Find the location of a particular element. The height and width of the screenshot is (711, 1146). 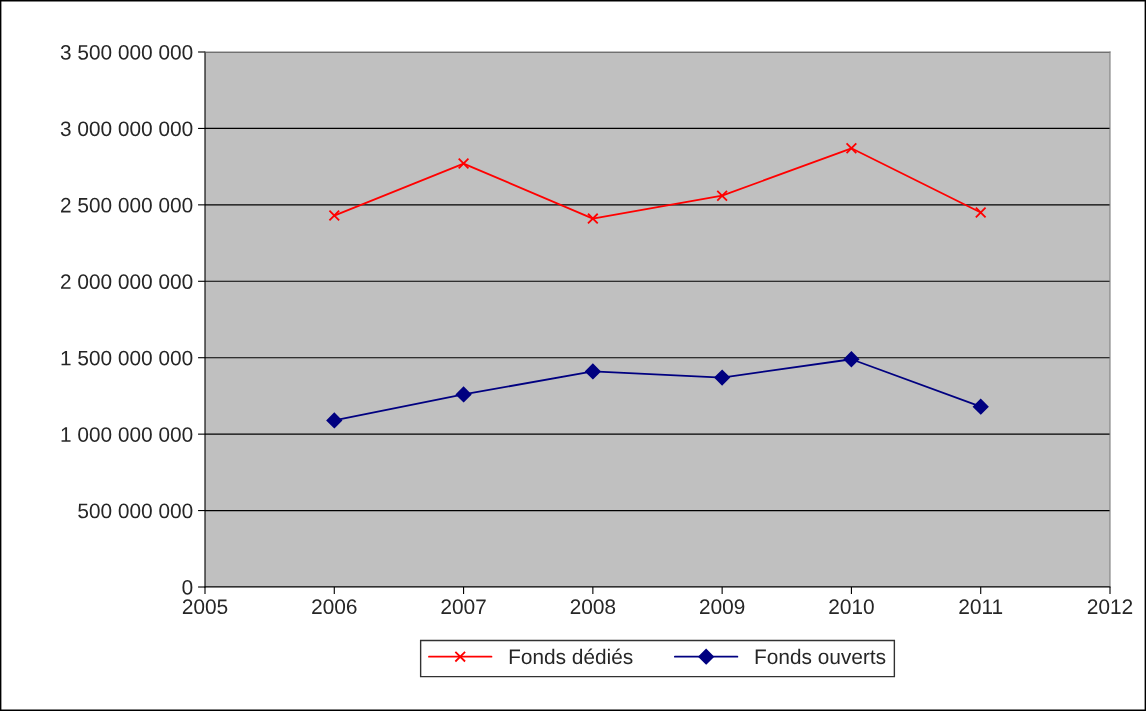

x-tick-label: 2012 is located at coordinates (1110, 607).